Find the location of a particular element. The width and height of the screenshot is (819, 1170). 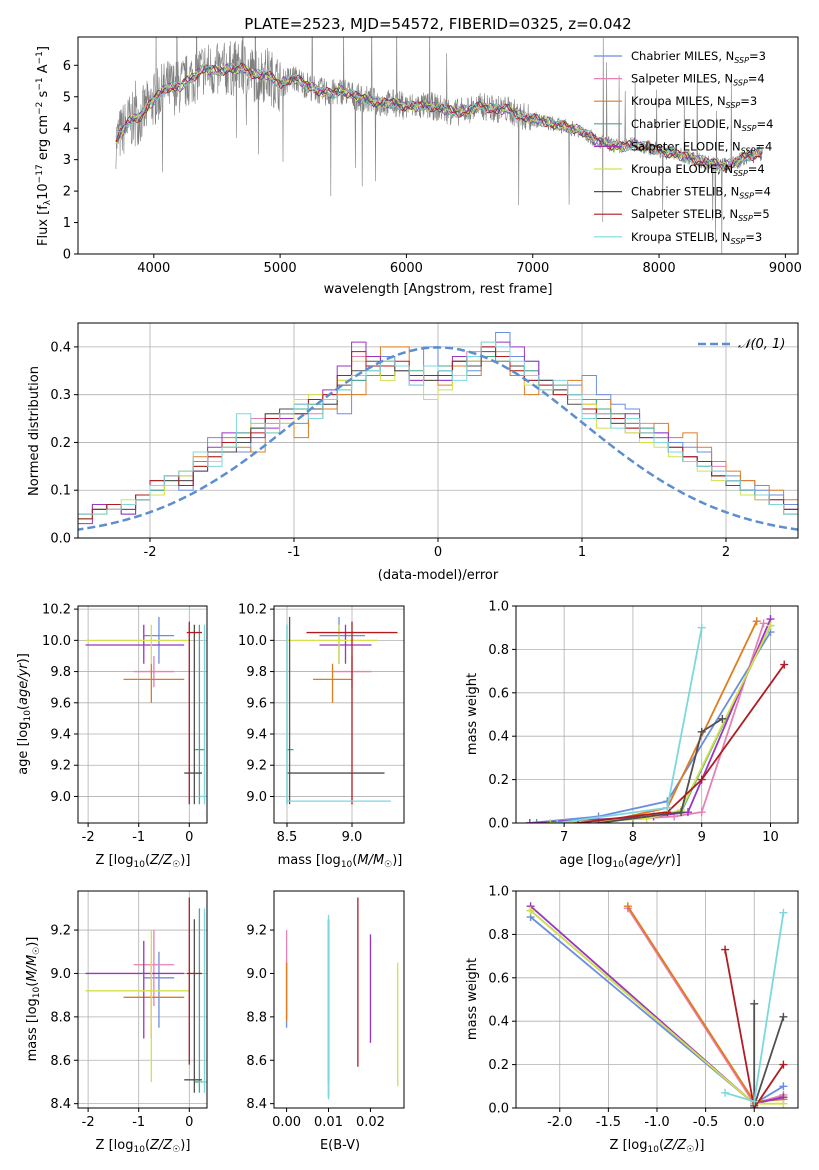

massweight-vs-age-axes: 7 8 9 10 0.0 0.2 0.4 0.6 0.8 1.0 is located at coordinates (643, 722).